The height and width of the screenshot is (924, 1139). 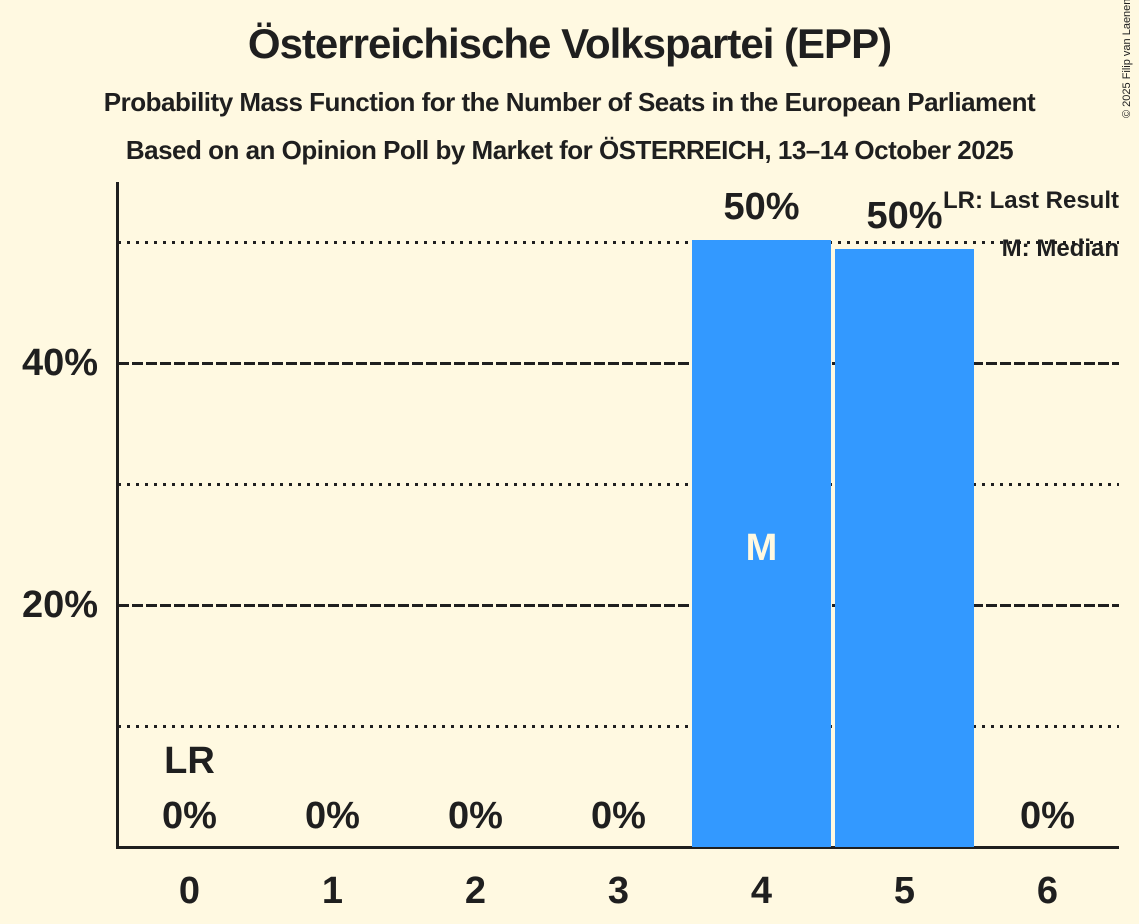 I want to click on x-tick-label-2: 2, so click(x=475, y=891).